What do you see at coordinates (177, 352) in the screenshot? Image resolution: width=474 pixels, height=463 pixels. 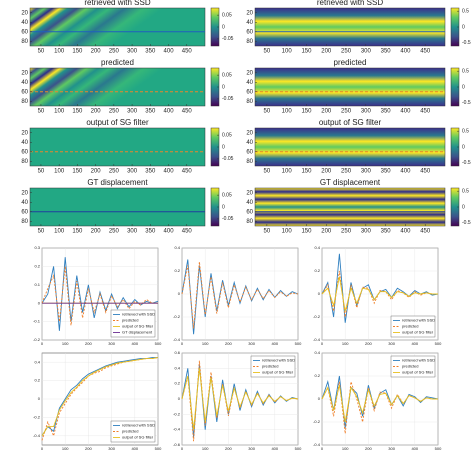 I see `y-tick-label: 0.6` at bounding box center [177, 352].